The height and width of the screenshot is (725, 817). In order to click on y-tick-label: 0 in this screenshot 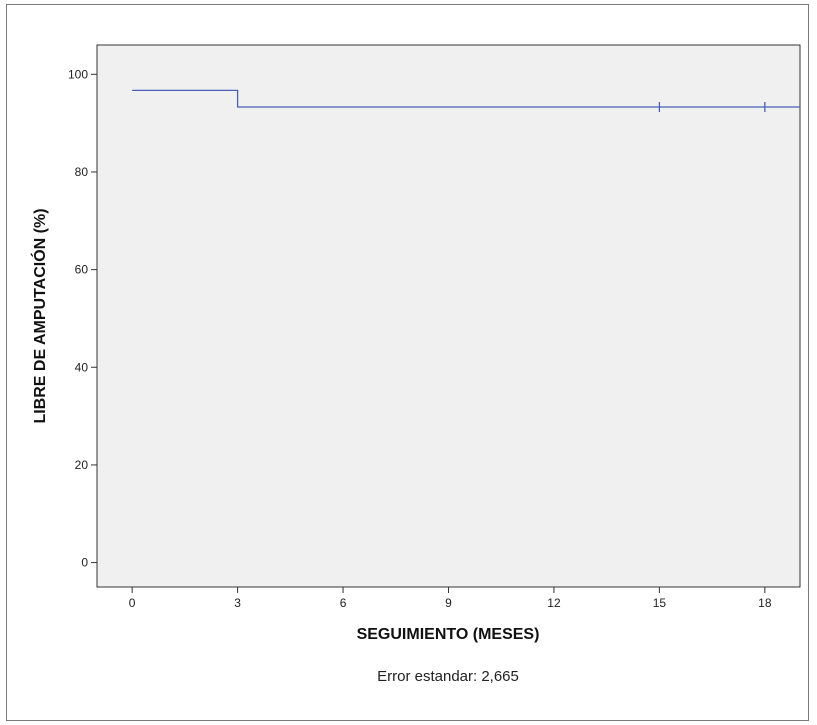, I will do `click(84, 563)`.